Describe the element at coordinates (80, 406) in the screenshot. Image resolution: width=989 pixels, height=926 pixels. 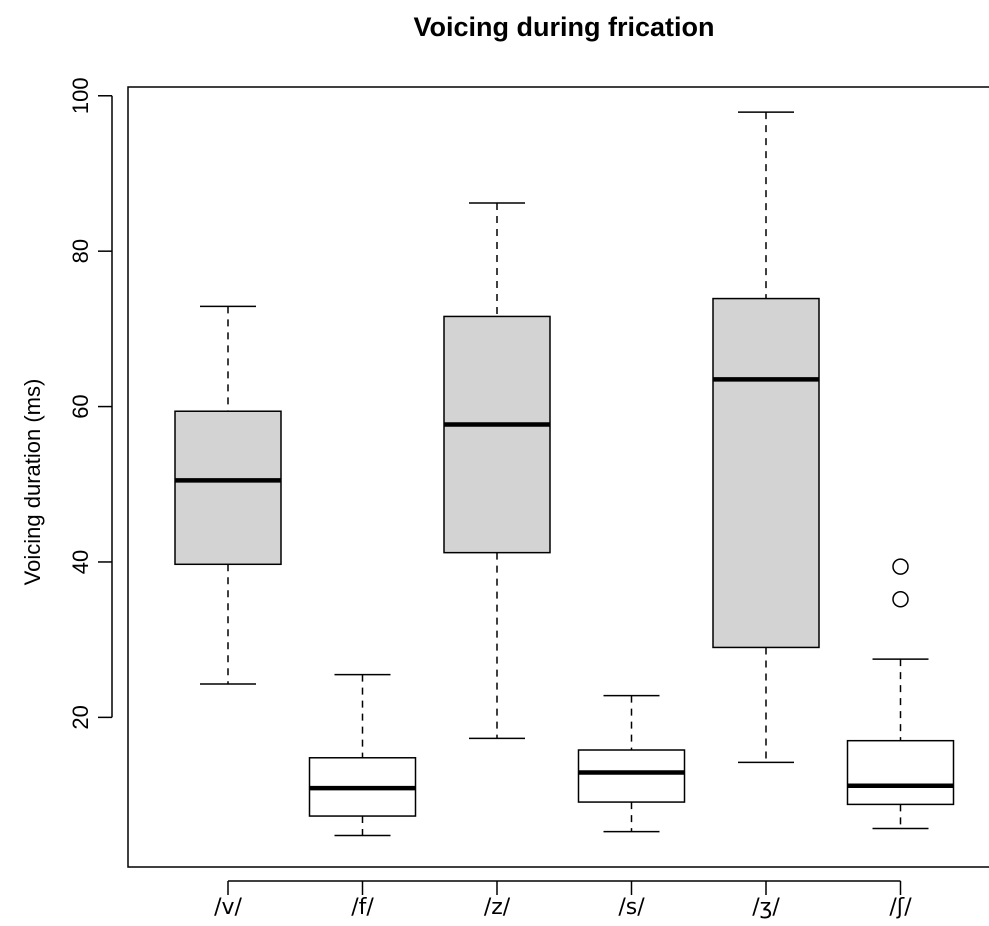
I see `y-tick-label: 60` at that location.